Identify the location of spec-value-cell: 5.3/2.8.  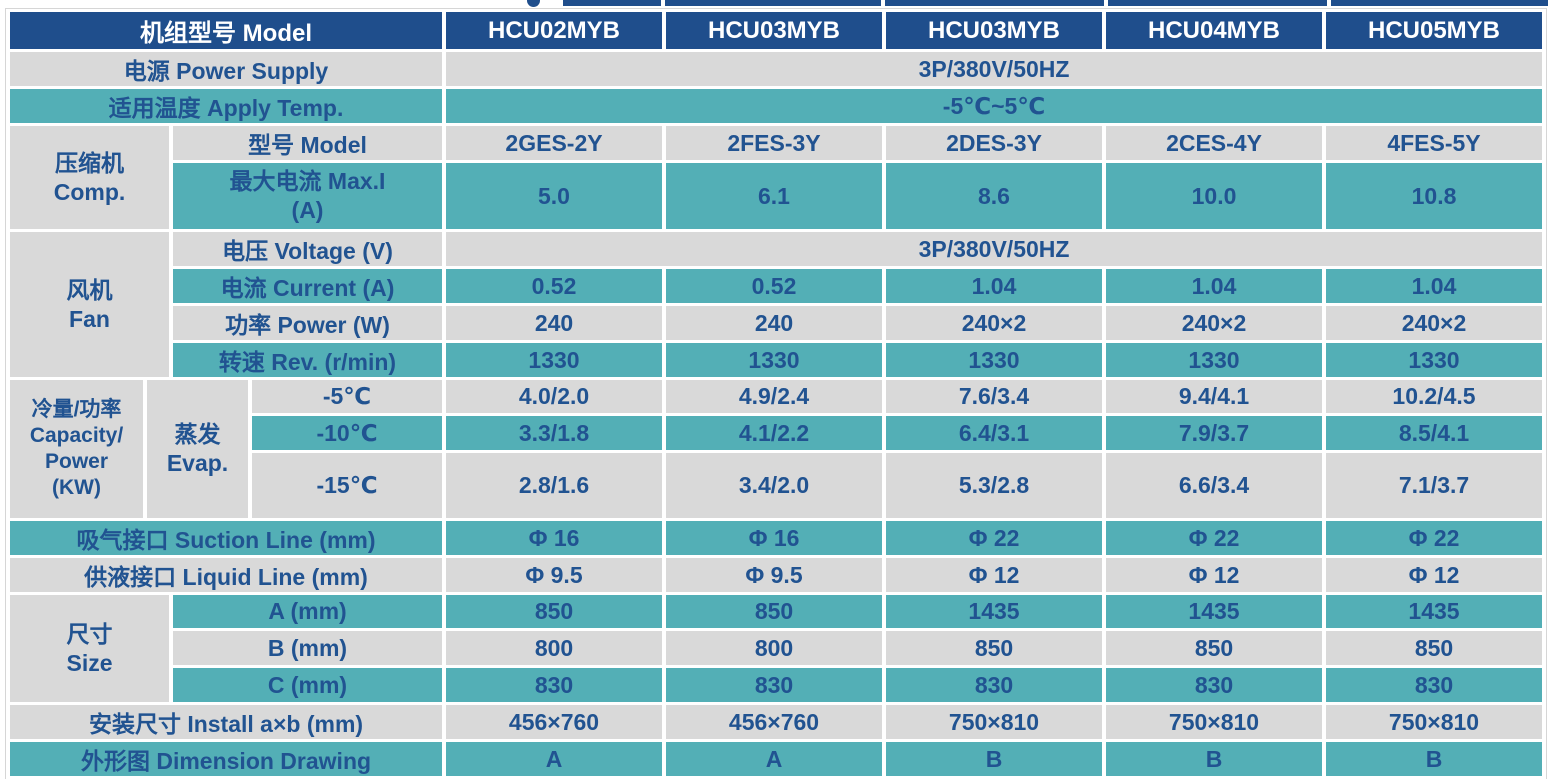
(994, 485).